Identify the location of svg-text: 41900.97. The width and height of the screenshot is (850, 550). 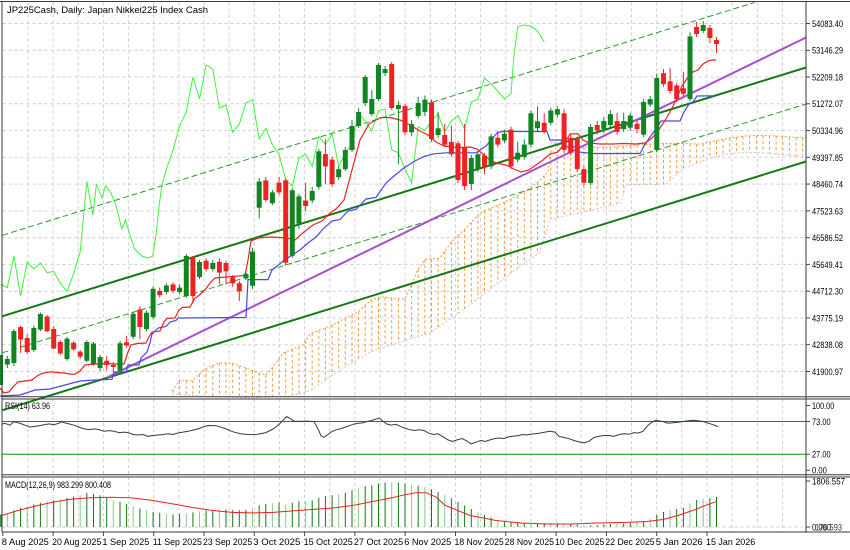
(827, 372).